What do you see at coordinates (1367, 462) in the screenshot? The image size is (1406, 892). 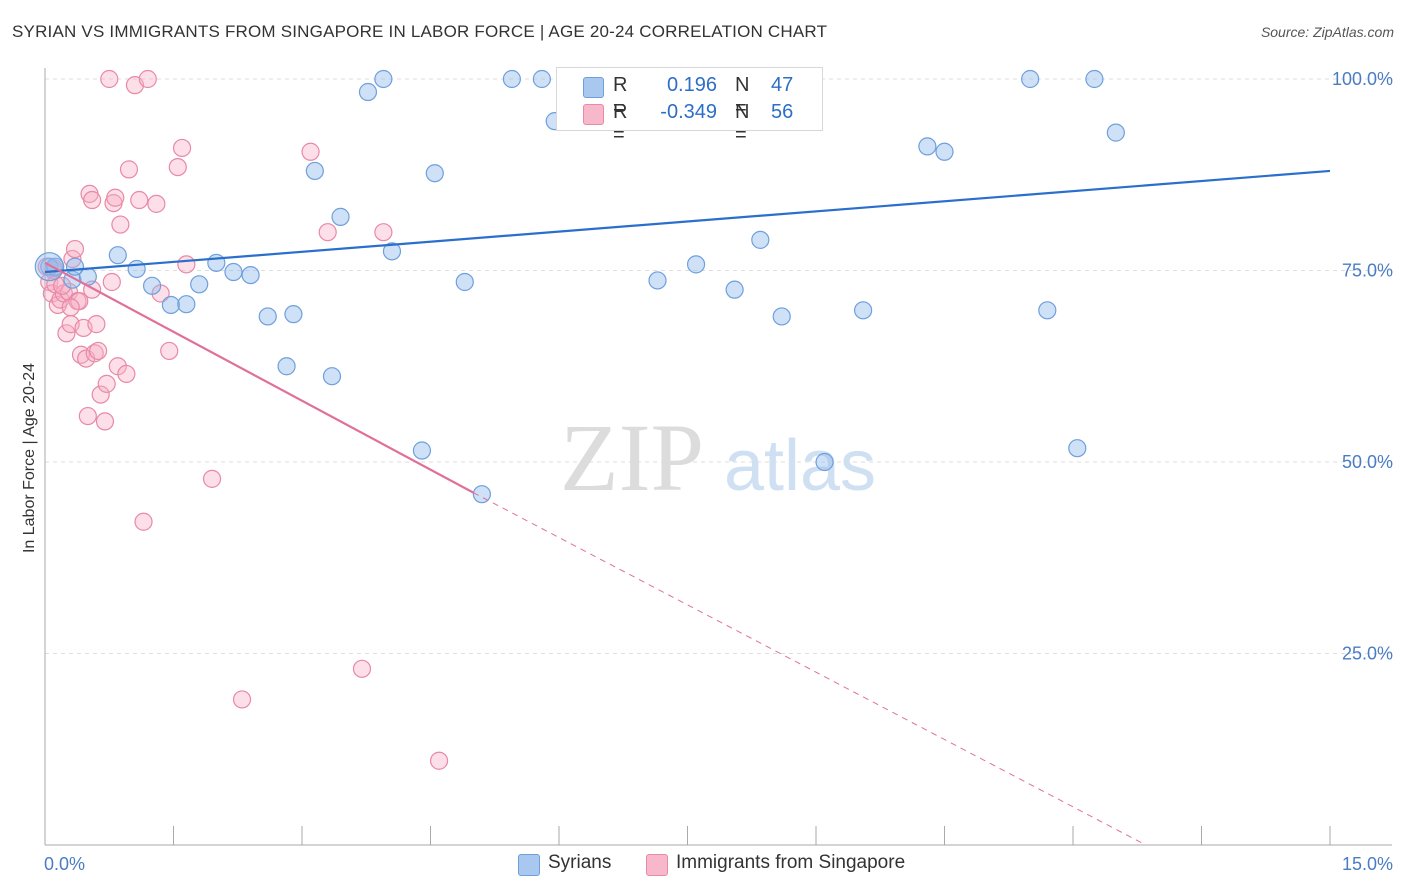 I see `y-tick-label: 50.0%` at bounding box center [1367, 462].